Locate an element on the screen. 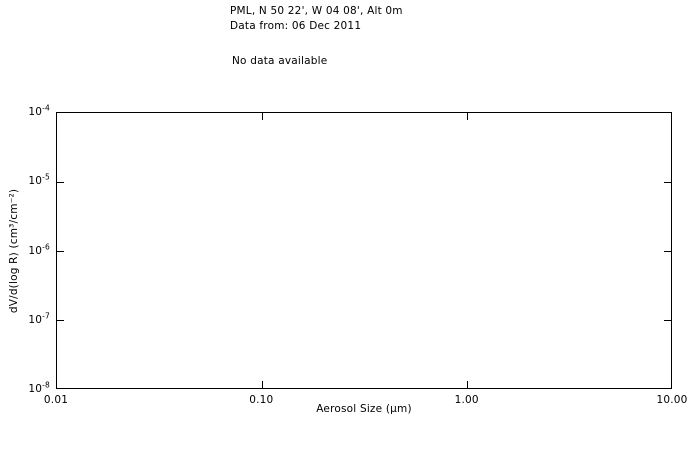 The height and width of the screenshot is (450, 700). y-axis-tick-label: 10⁻⁵ is located at coordinates (39, 180).